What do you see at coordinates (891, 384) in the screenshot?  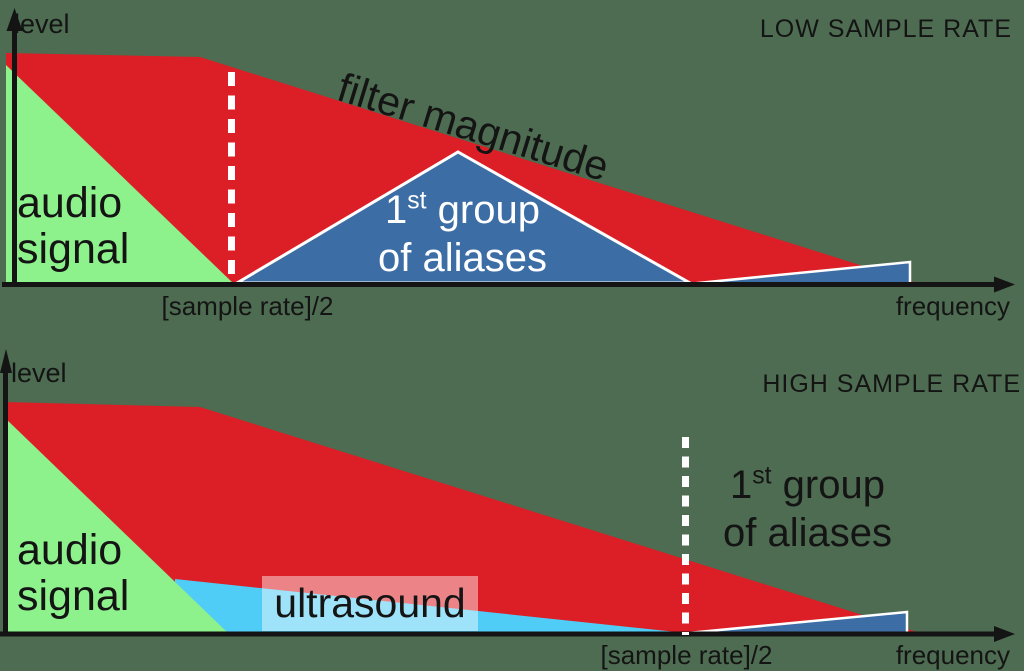 I see `chart-title: HIGH SAMPLE RATE` at bounding box center [891, 384].